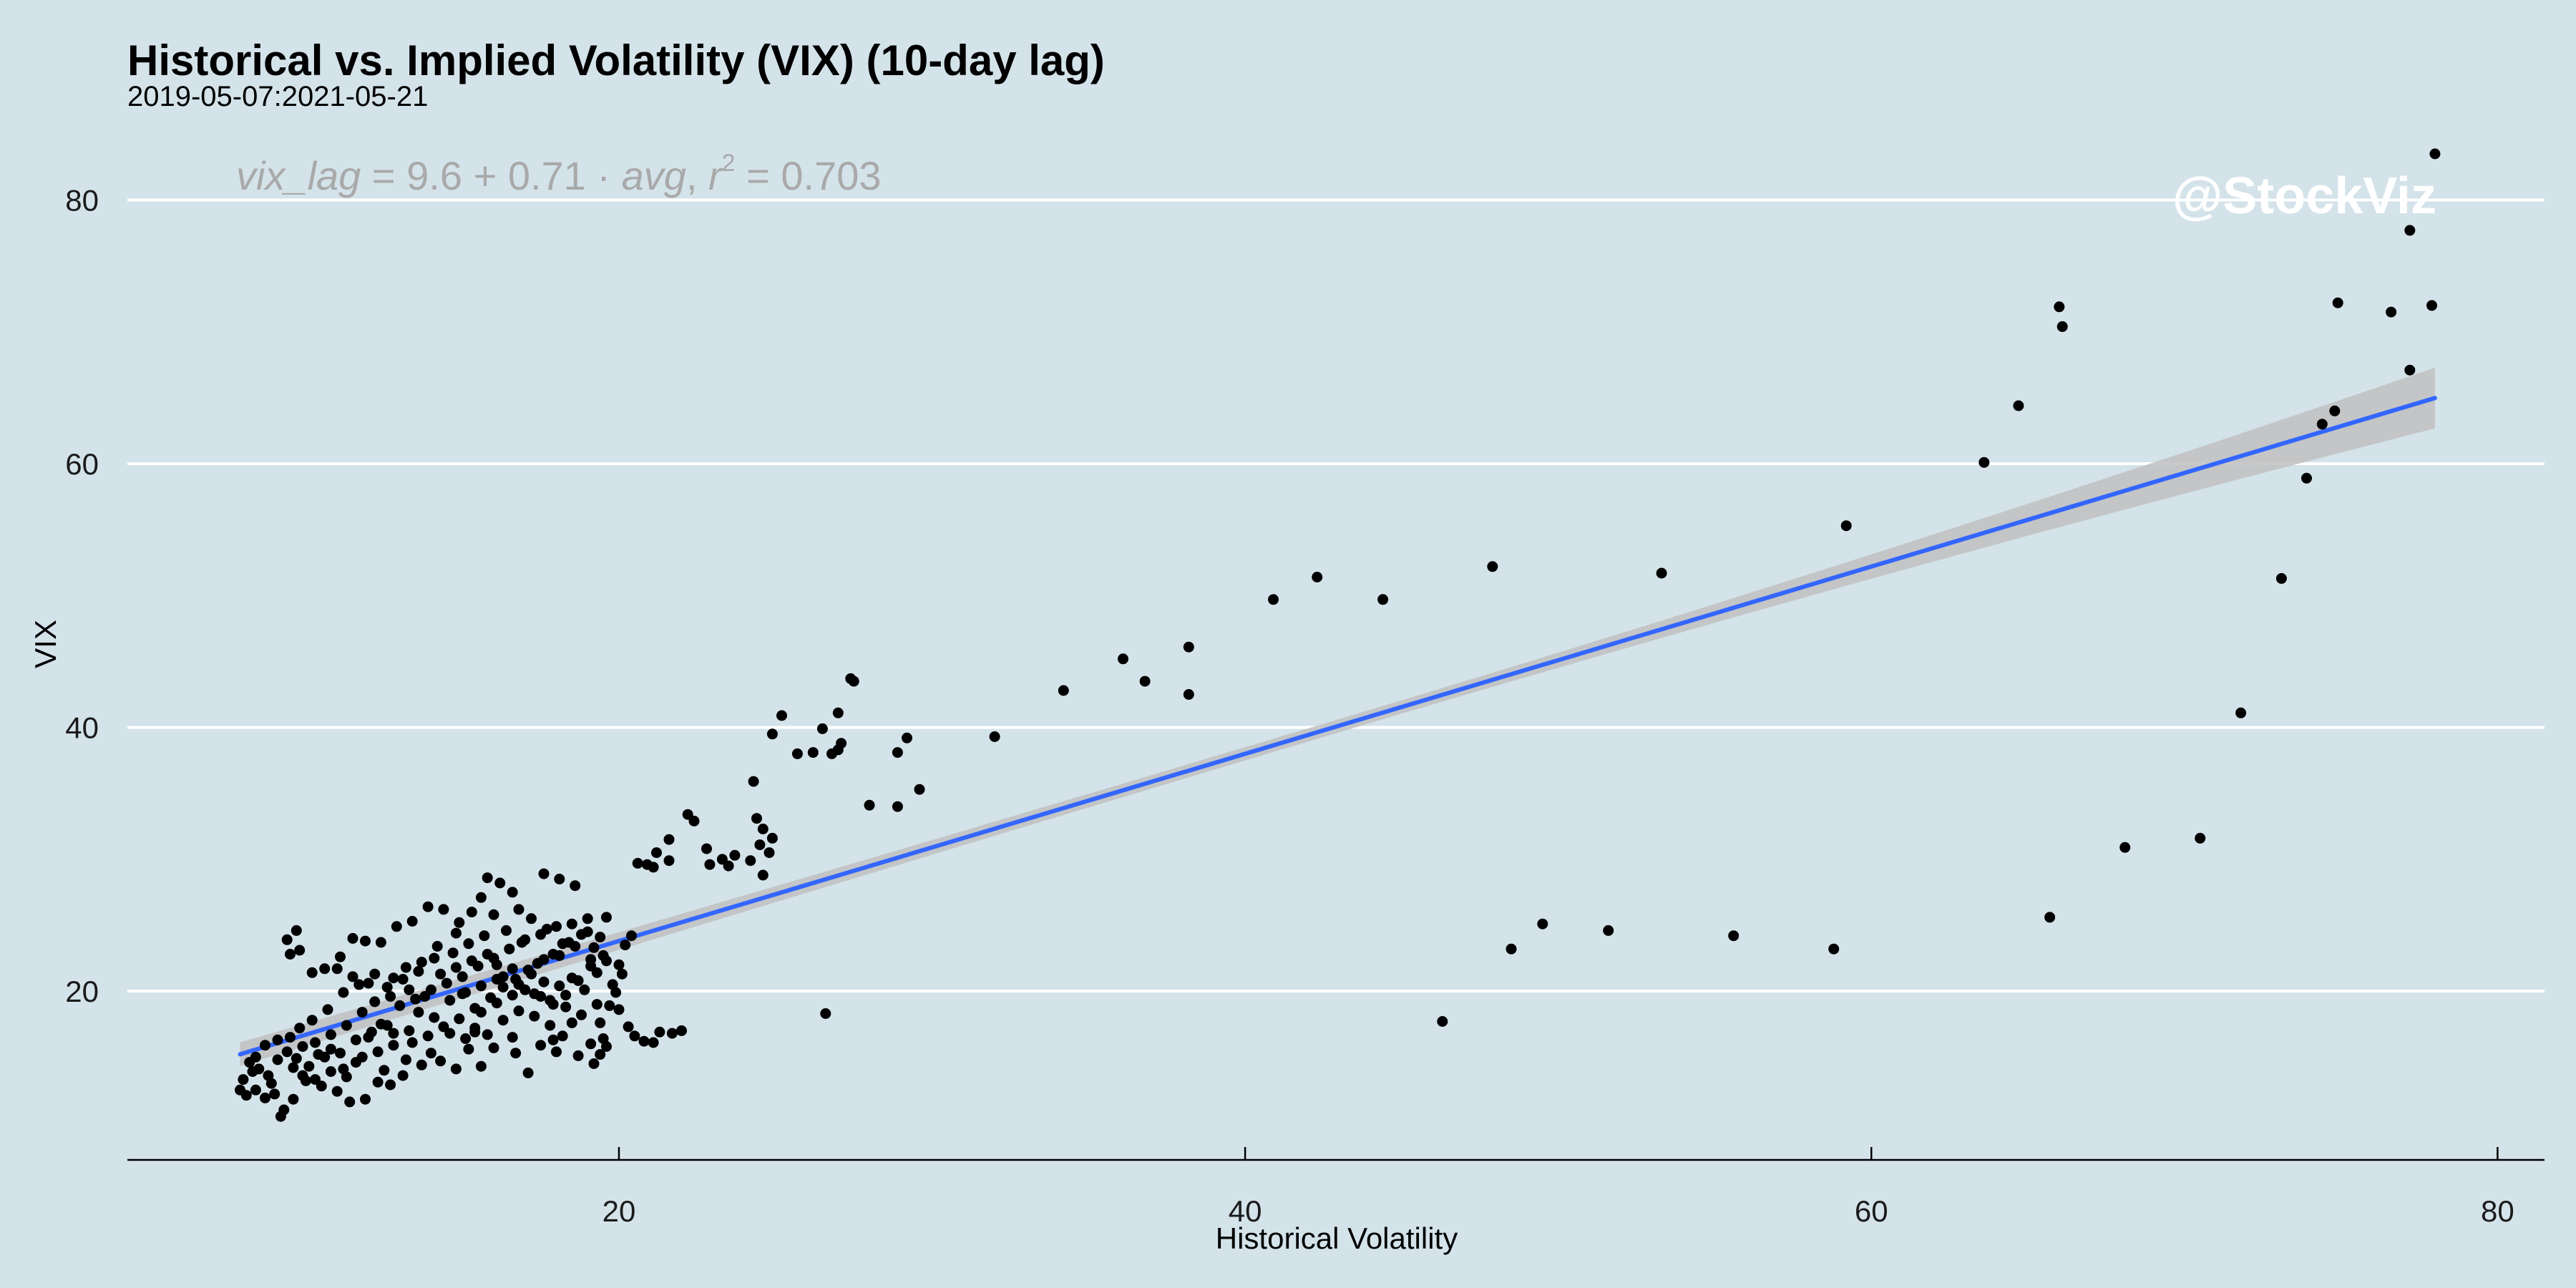 The height and width of the screenshot is (1288, 2576). Describe the element at coordinates (82, 728) in the screenshot. I see `y-tick-label-40: 40` at that location.